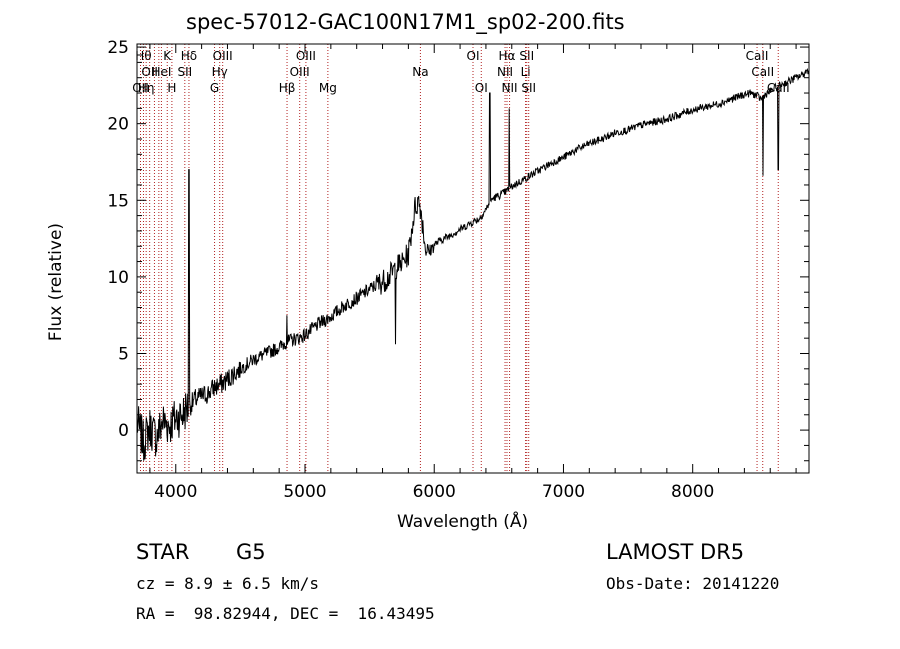 This screenshot has height=649, width=900. What do you see at coordinates (118, 125) in the screenshot?
I see `y-tick-label: 20` at bounding box center [118, 125].